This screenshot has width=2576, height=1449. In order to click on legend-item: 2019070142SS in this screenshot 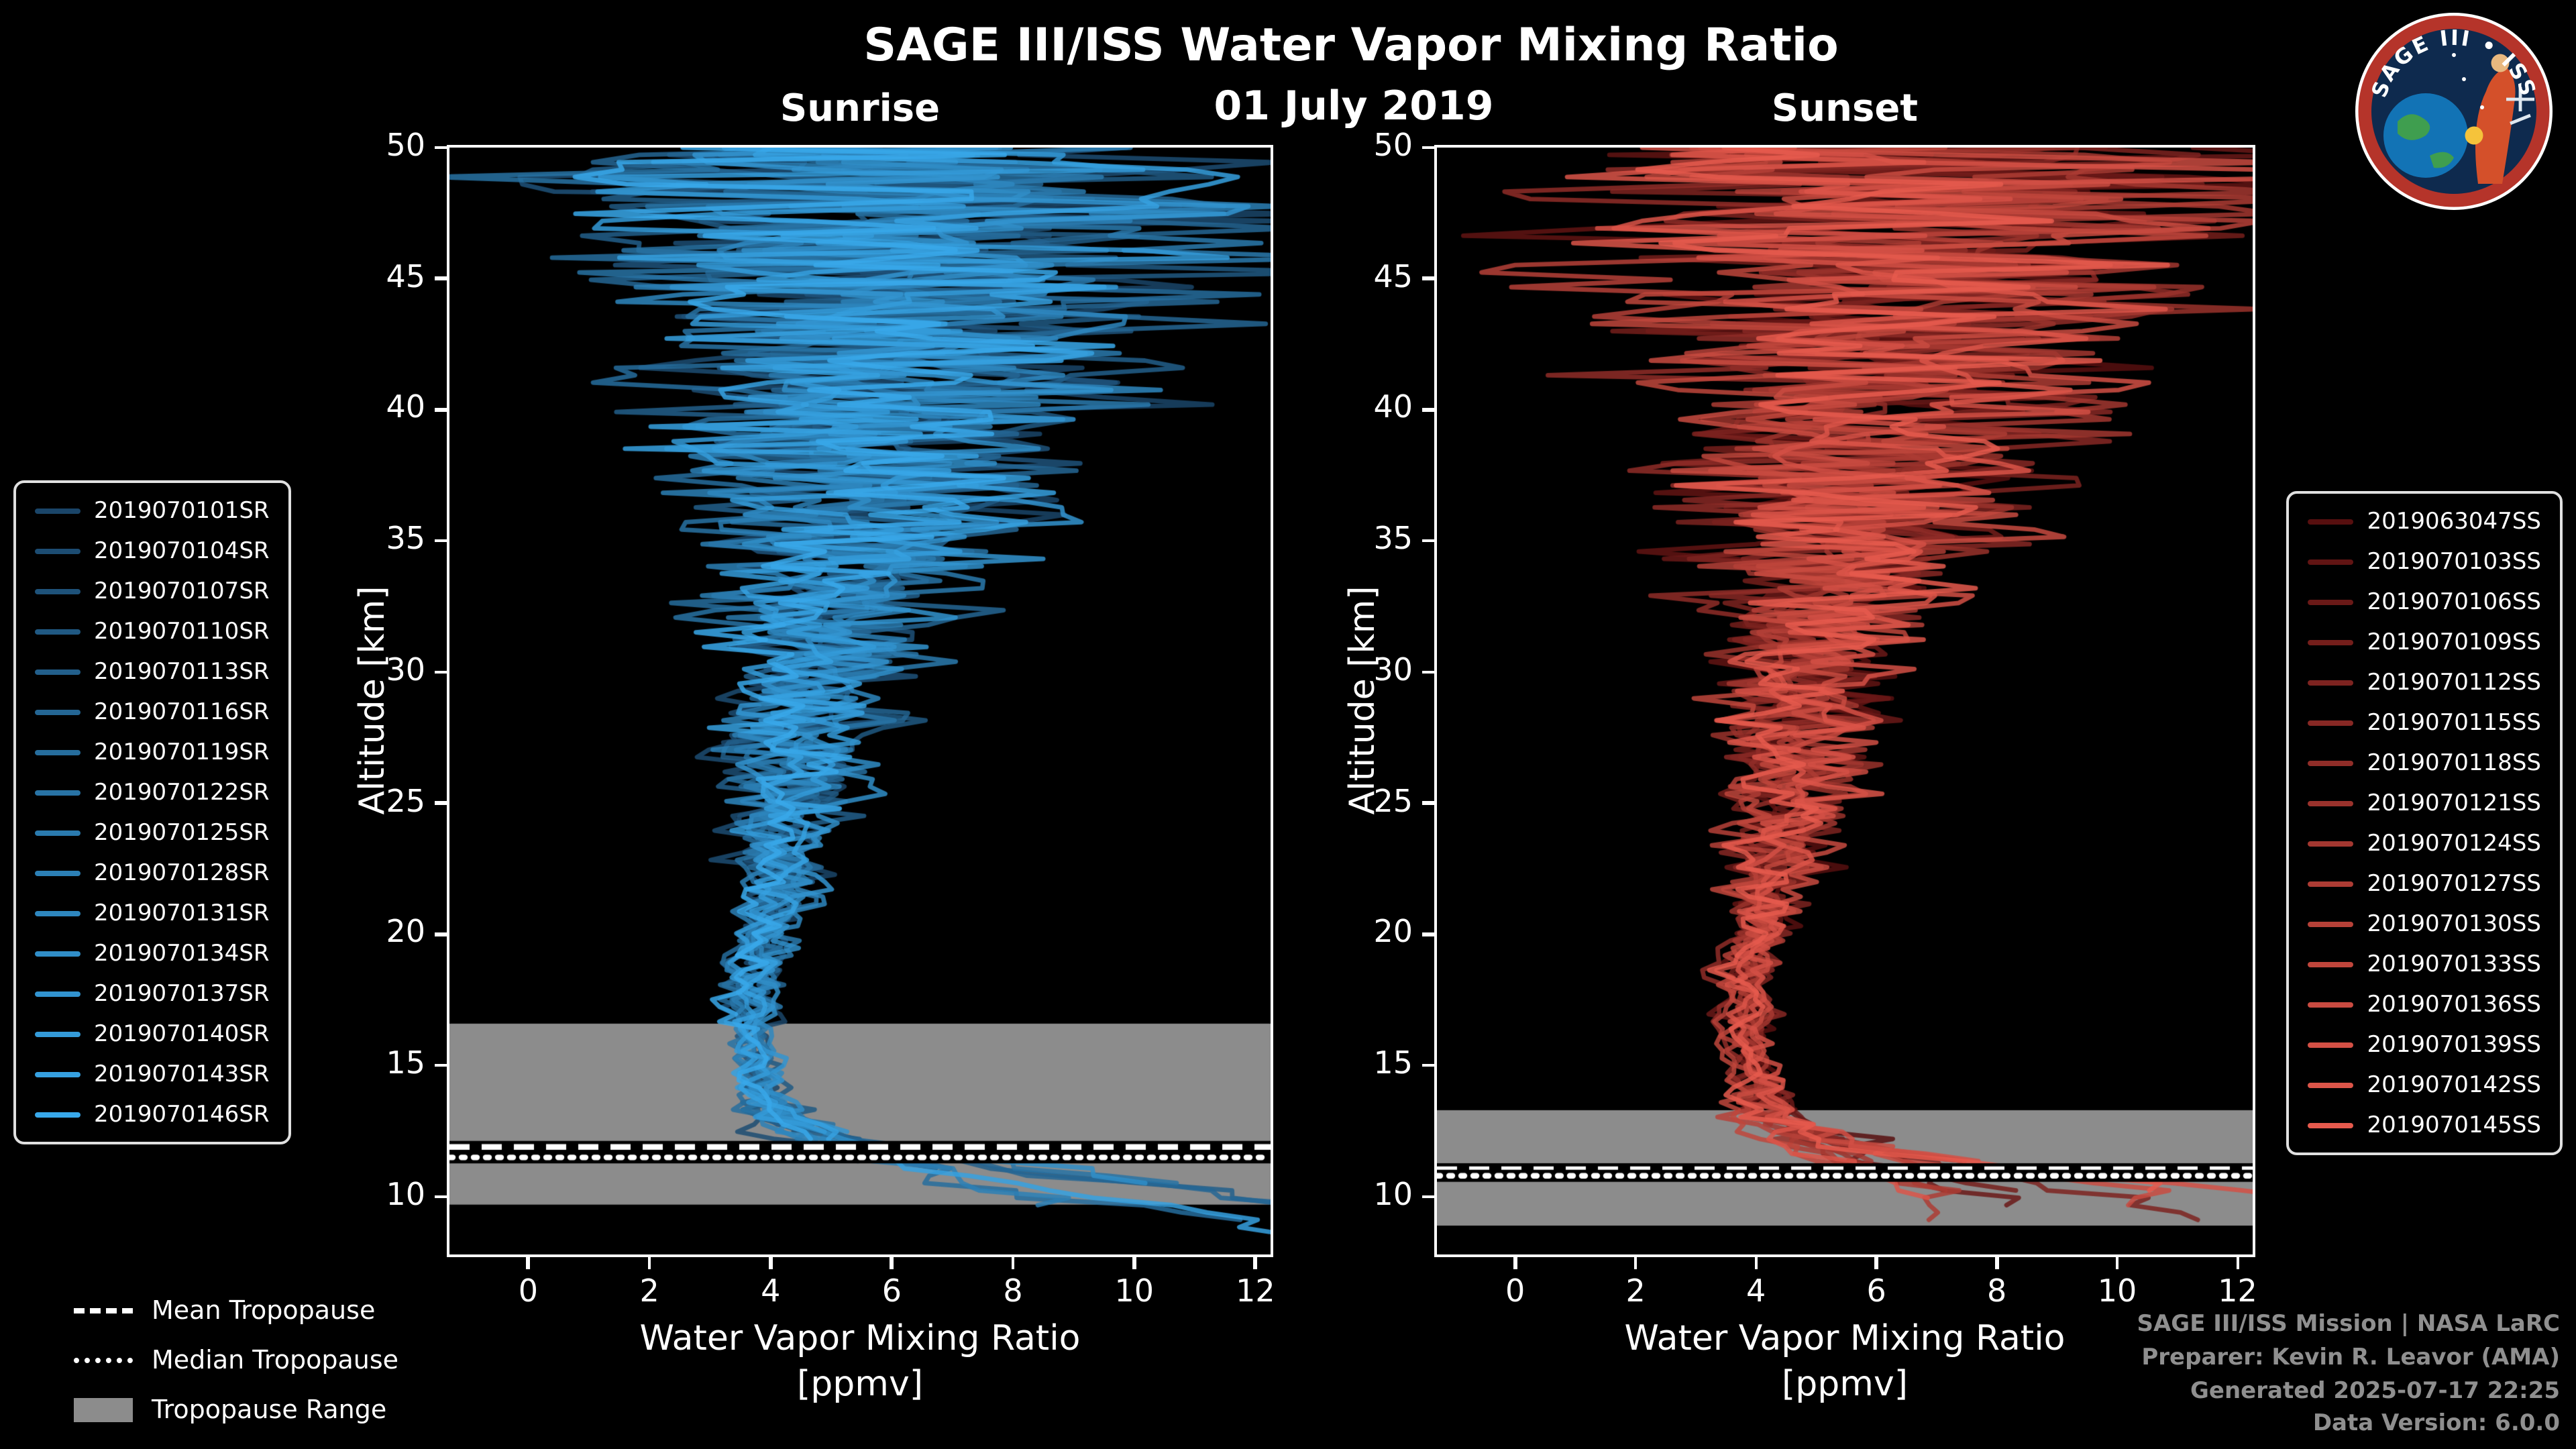, I will do `click(2424, 1085)`.